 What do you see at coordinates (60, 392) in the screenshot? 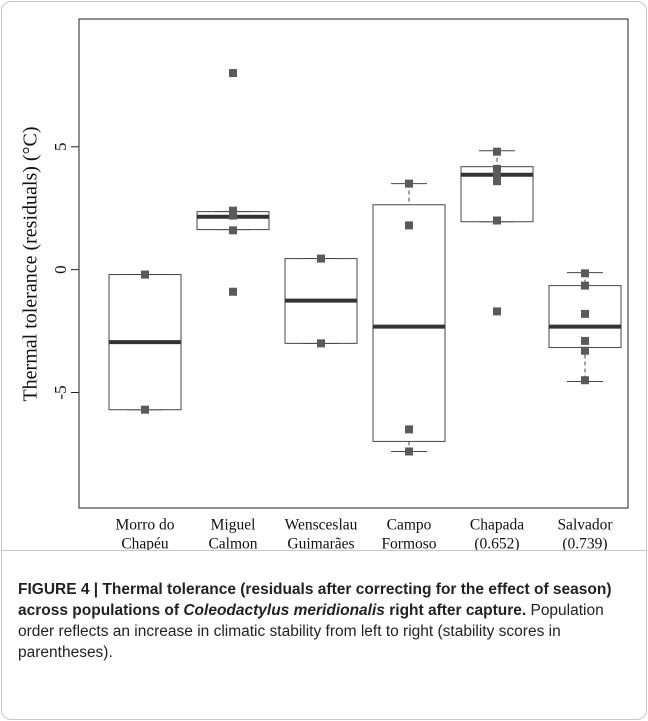
I see `y-tick-label: -5` at bounding box center [60, 392].